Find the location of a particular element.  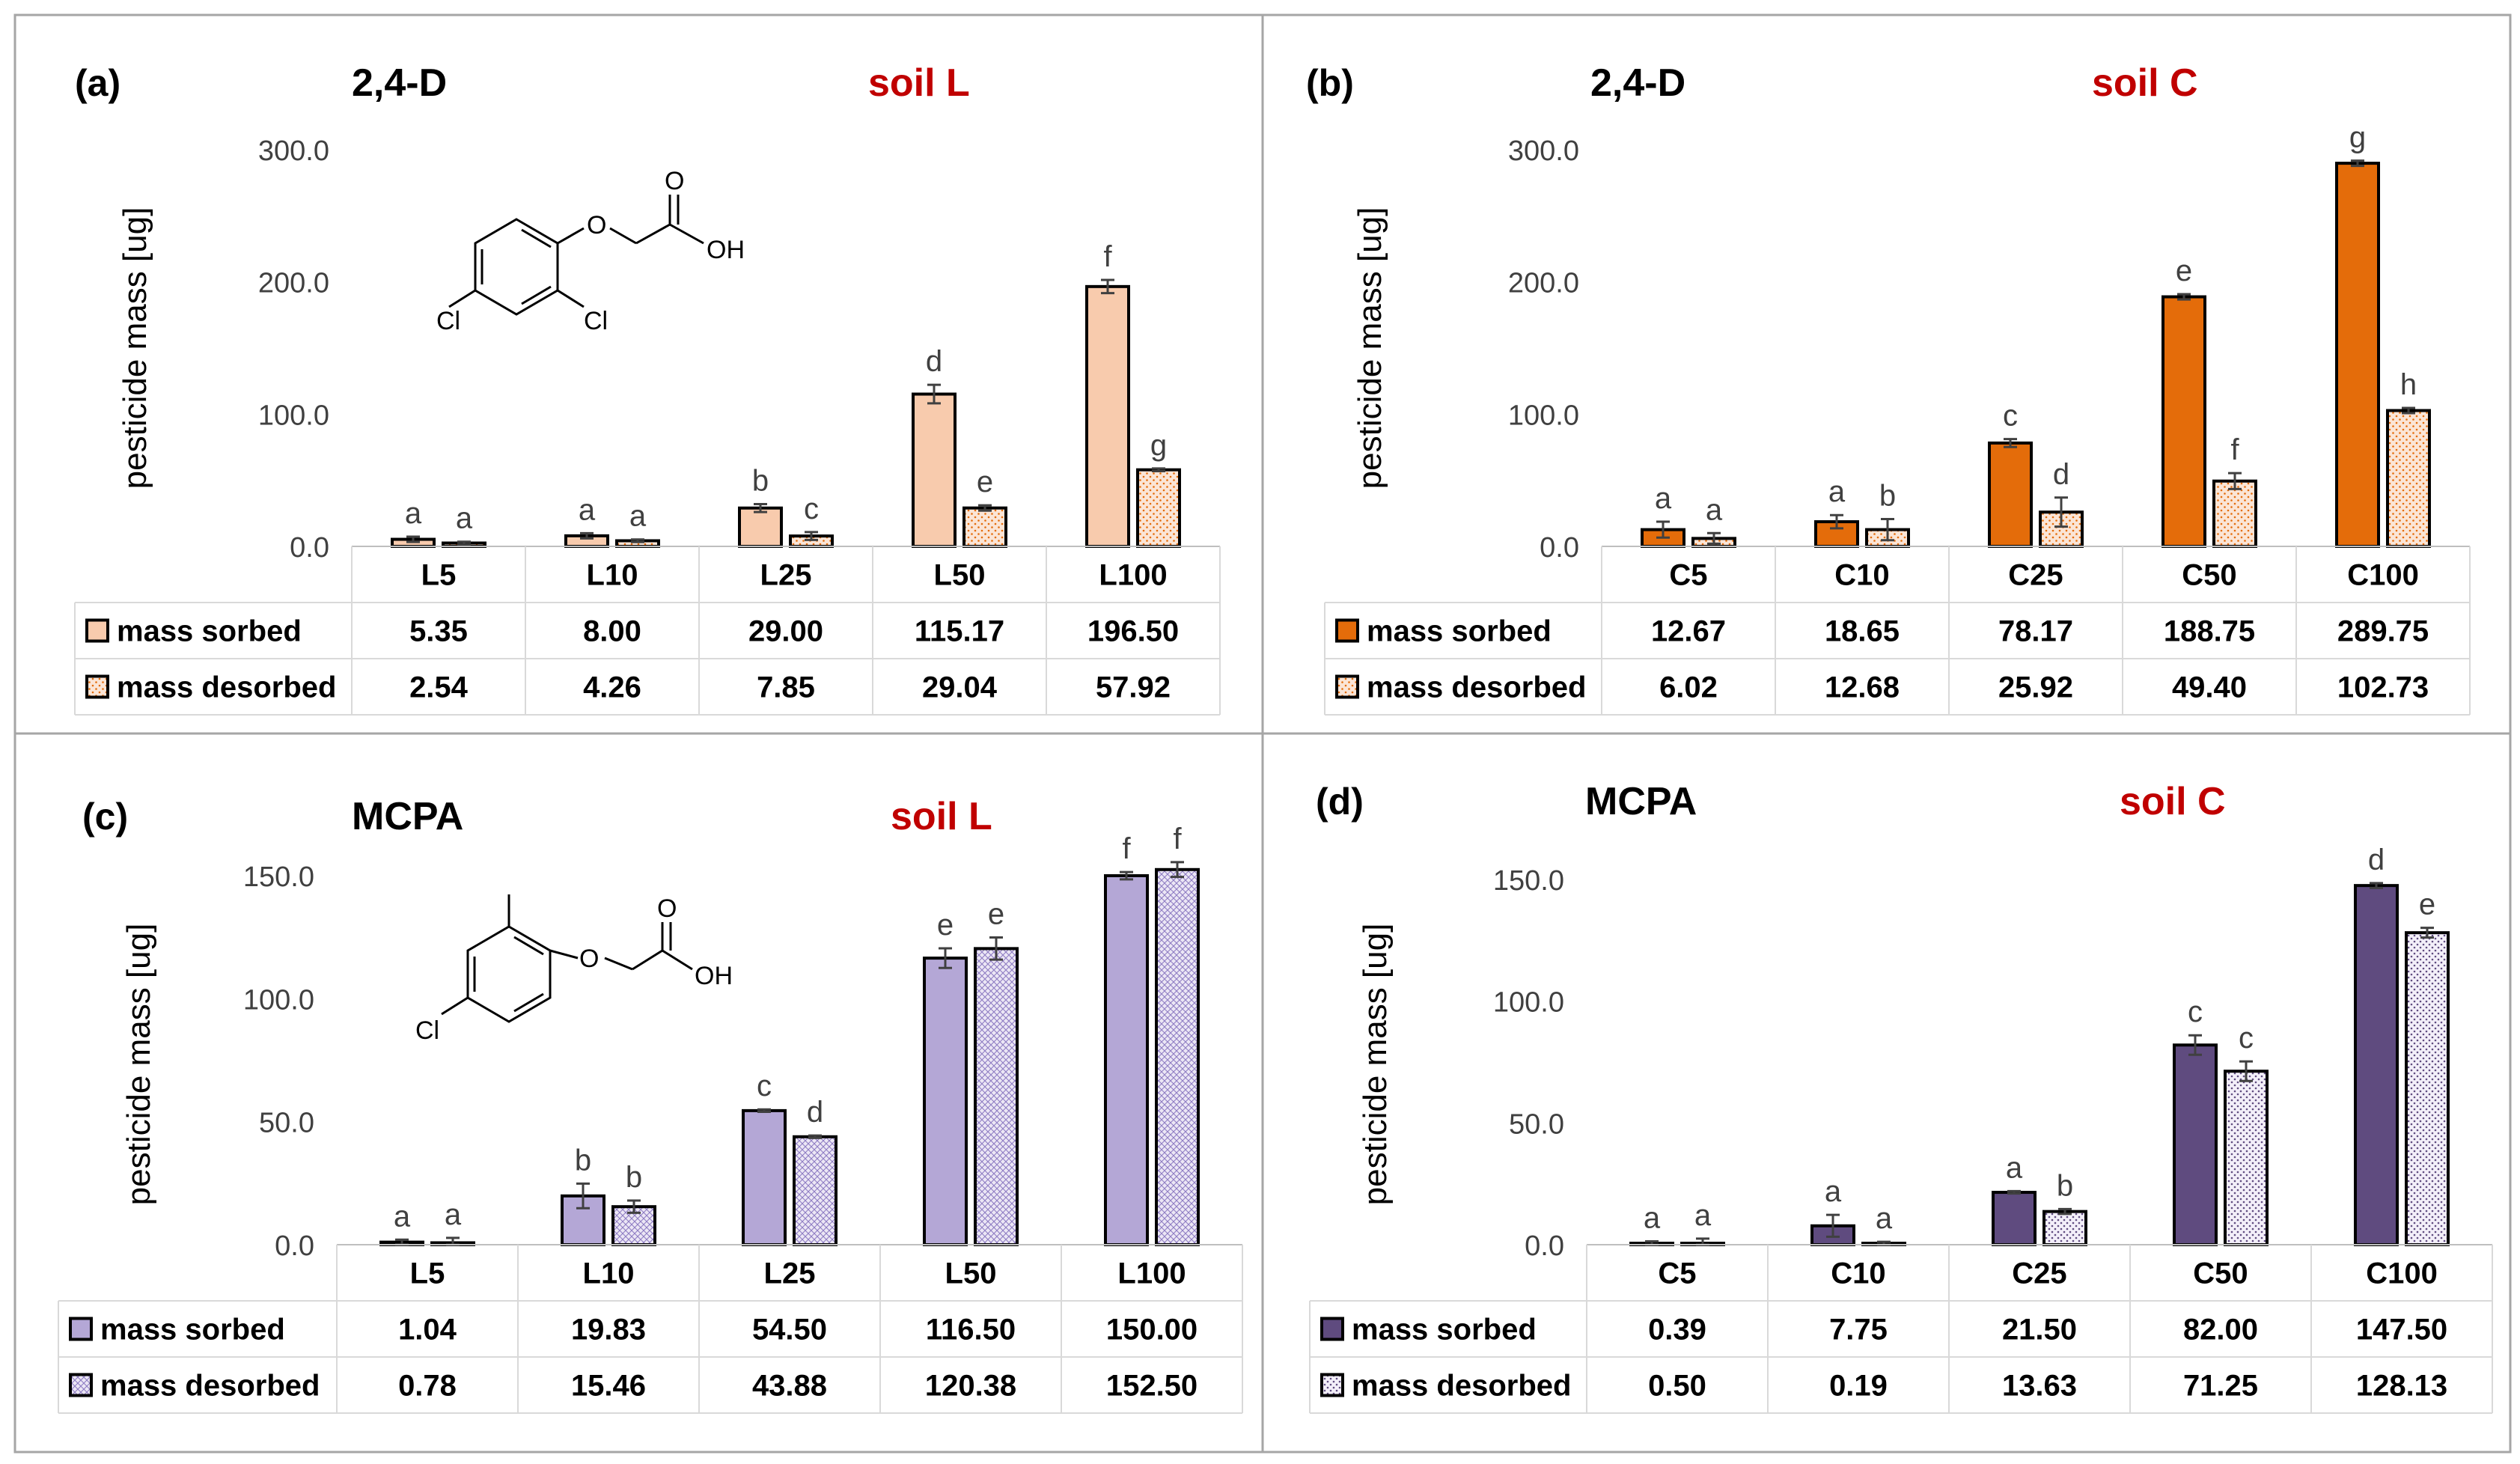

y-tick-label: 200.0 is located at coordinates (1543, 283).